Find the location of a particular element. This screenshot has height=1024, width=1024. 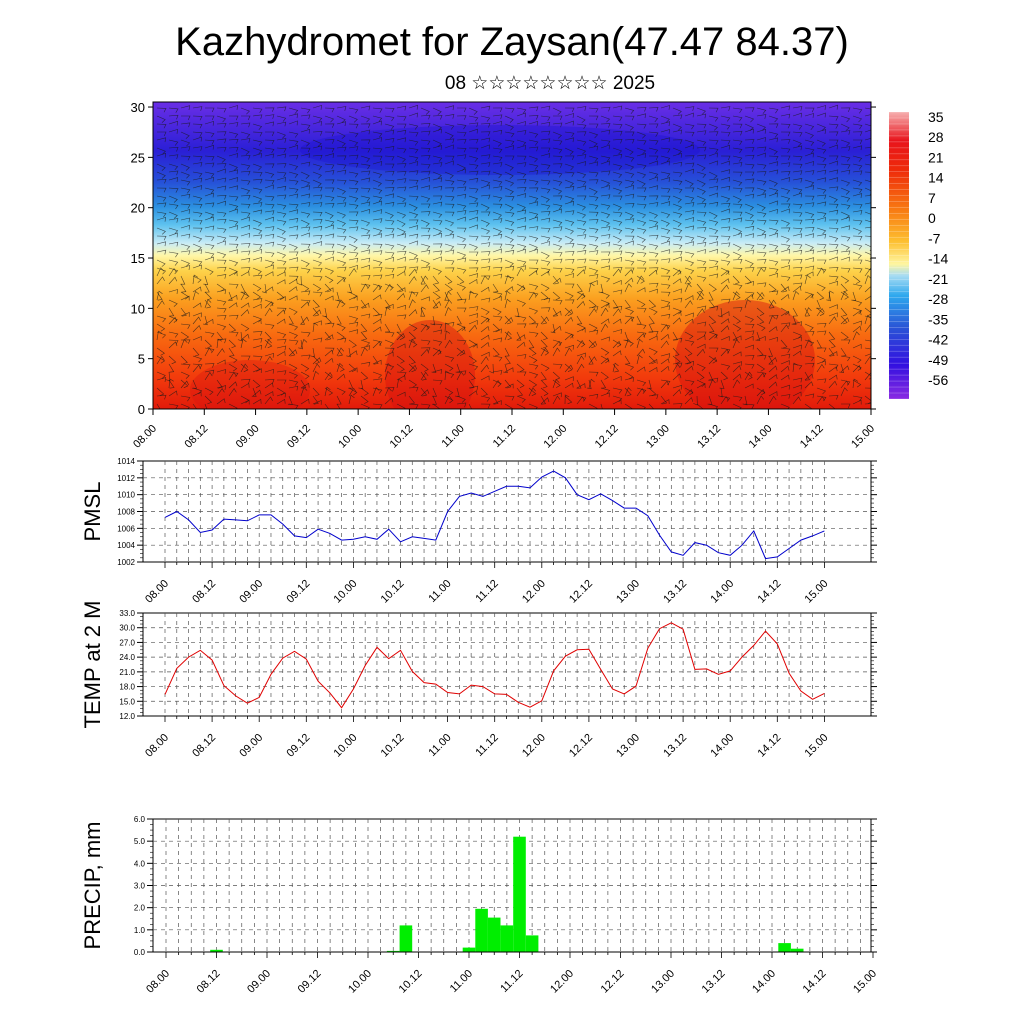

pmsl-y-tick-label: 1014 is located at coordinates (126, 461).